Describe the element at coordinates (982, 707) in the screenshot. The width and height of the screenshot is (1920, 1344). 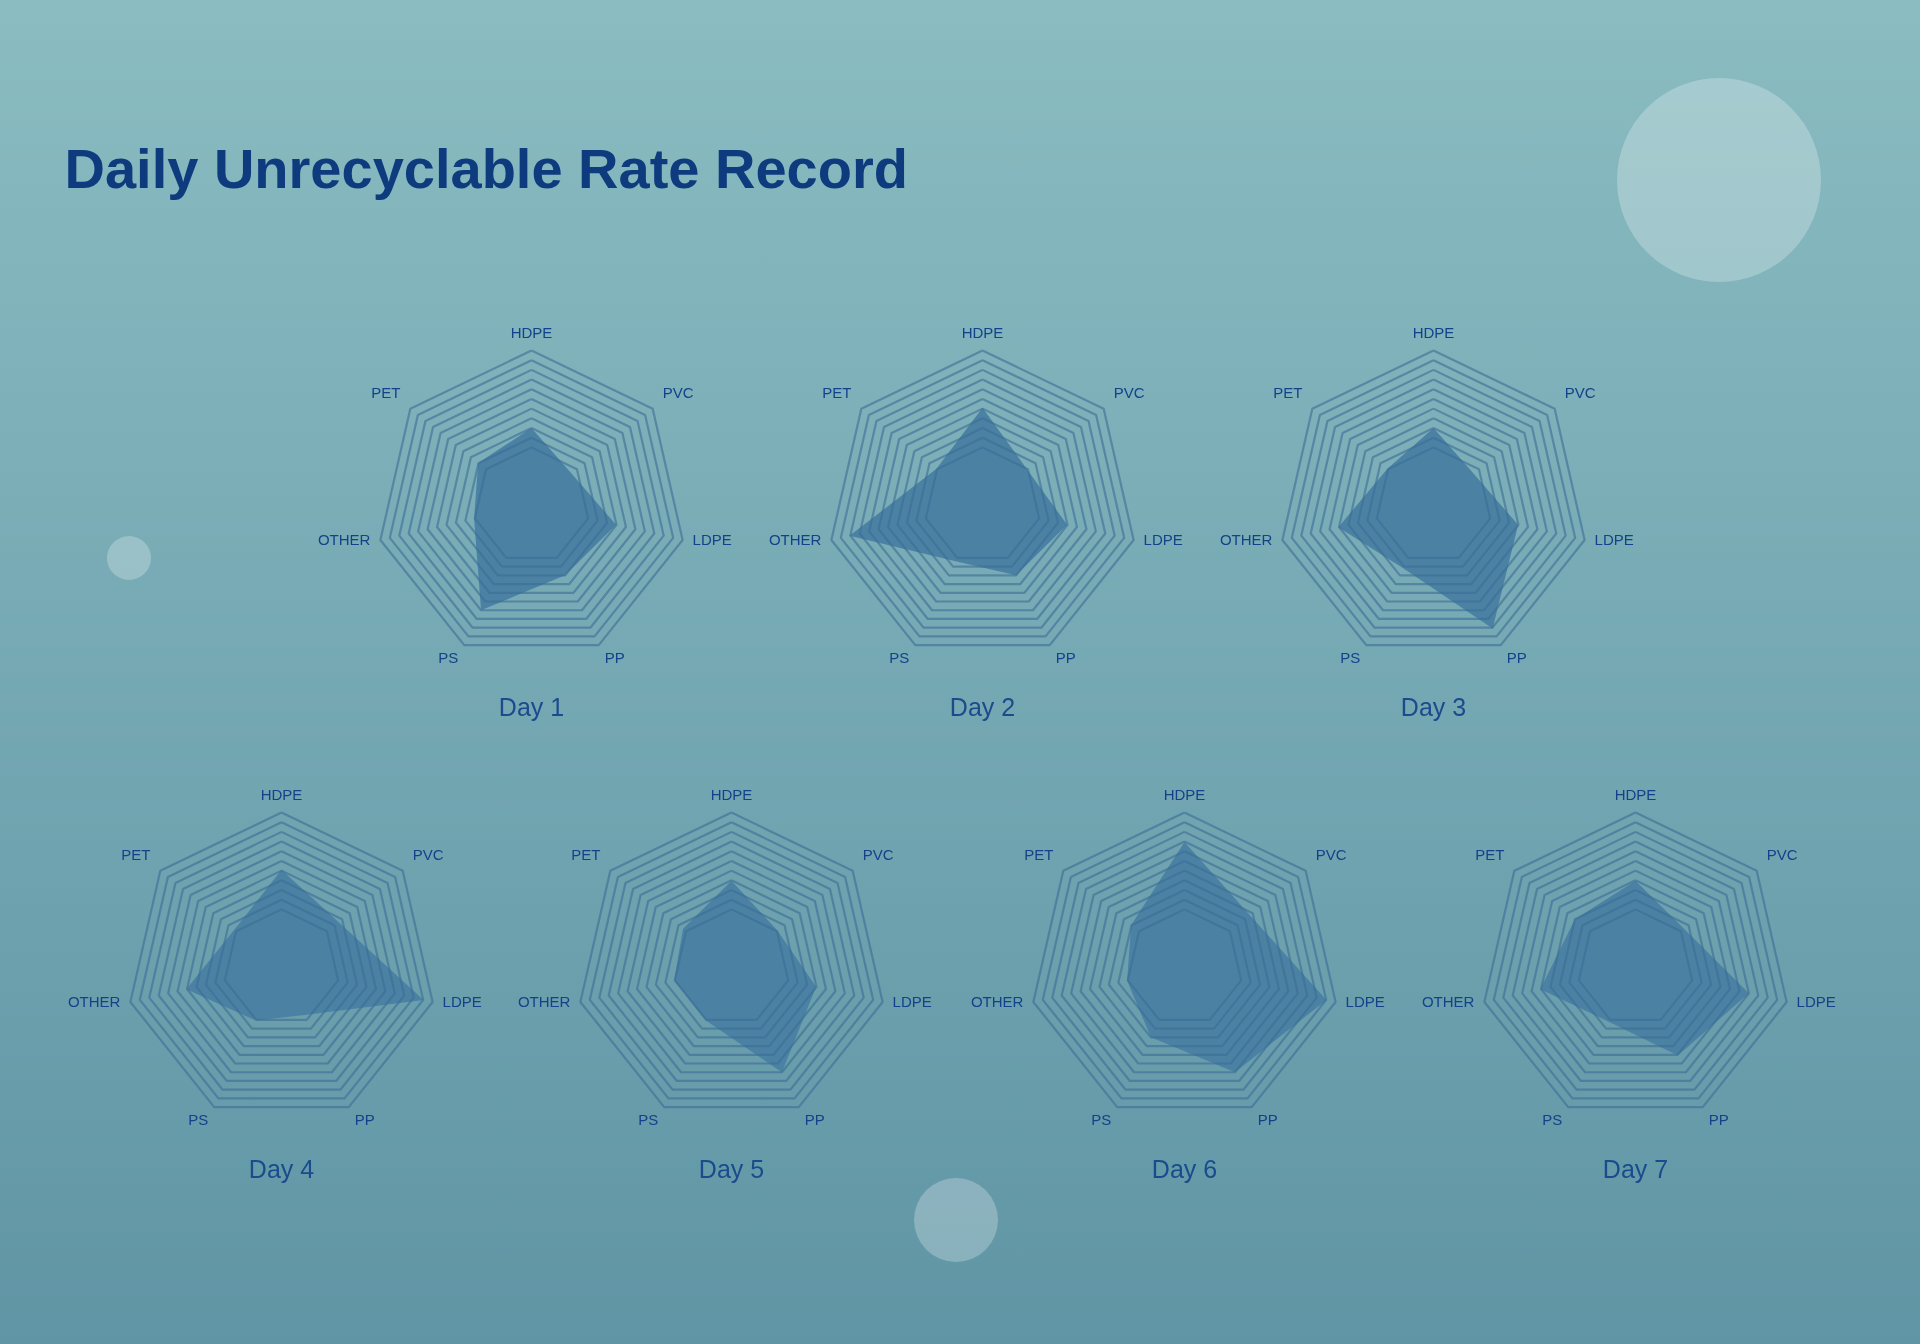
I see `text: Day 2` at that location.